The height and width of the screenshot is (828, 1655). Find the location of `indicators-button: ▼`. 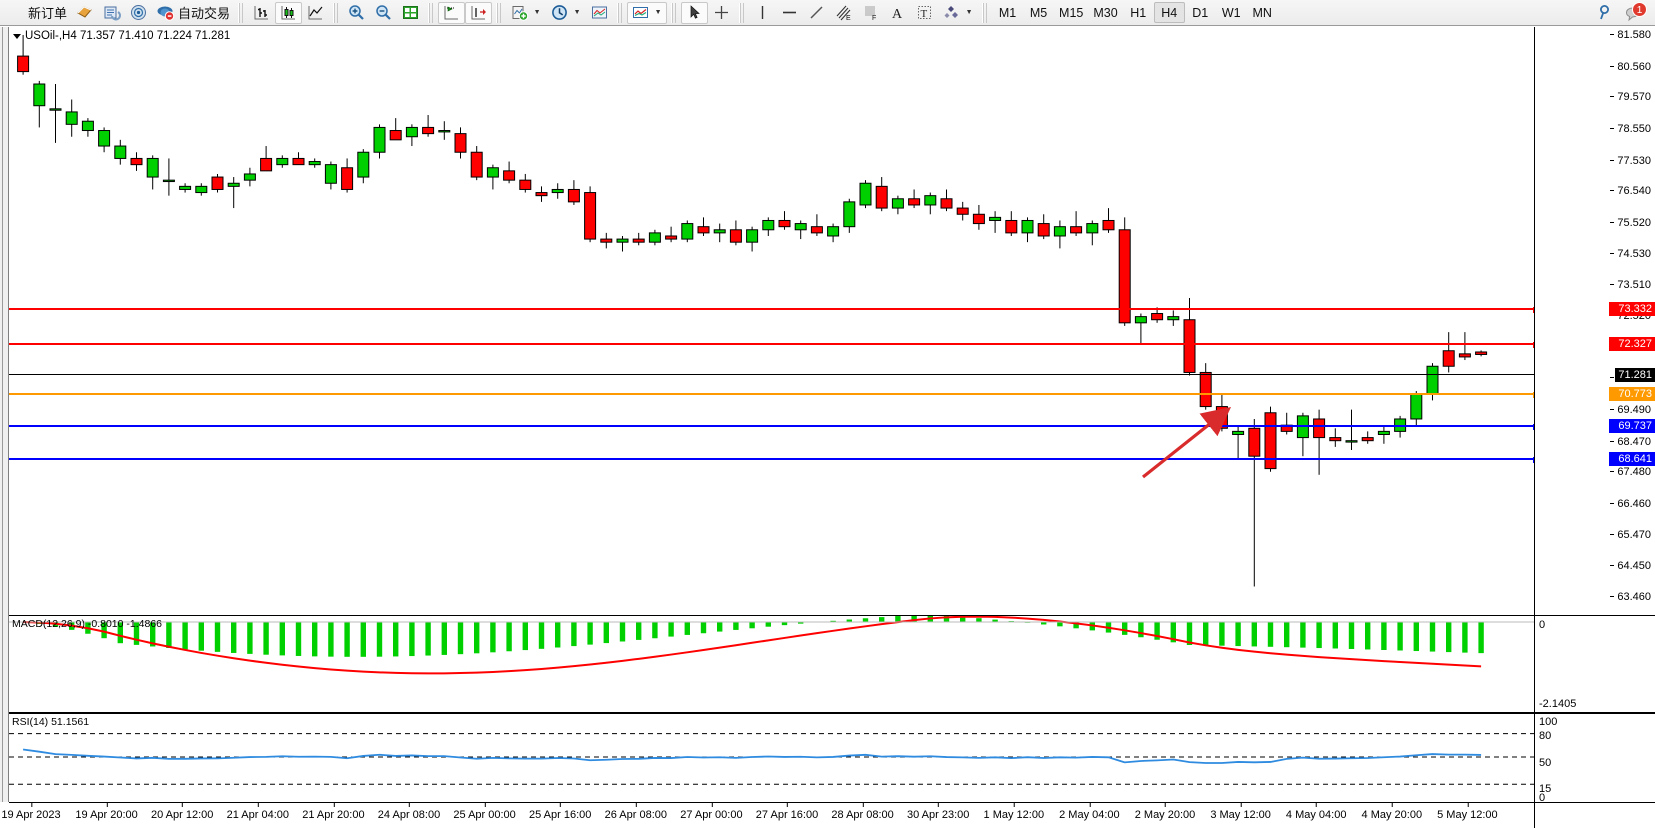

indicators-button: ▼ is located at coordinates (526, 13).